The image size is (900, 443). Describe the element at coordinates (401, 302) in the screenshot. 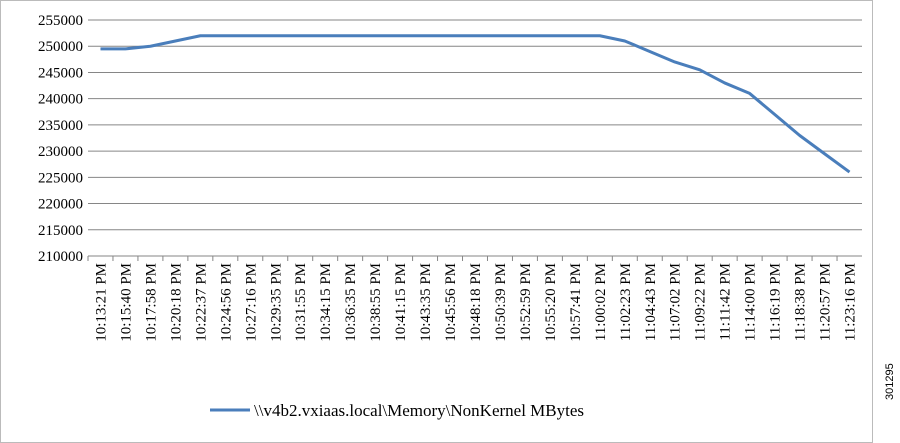

I see `x-tick-label: 10:41:15 PM` at that location.